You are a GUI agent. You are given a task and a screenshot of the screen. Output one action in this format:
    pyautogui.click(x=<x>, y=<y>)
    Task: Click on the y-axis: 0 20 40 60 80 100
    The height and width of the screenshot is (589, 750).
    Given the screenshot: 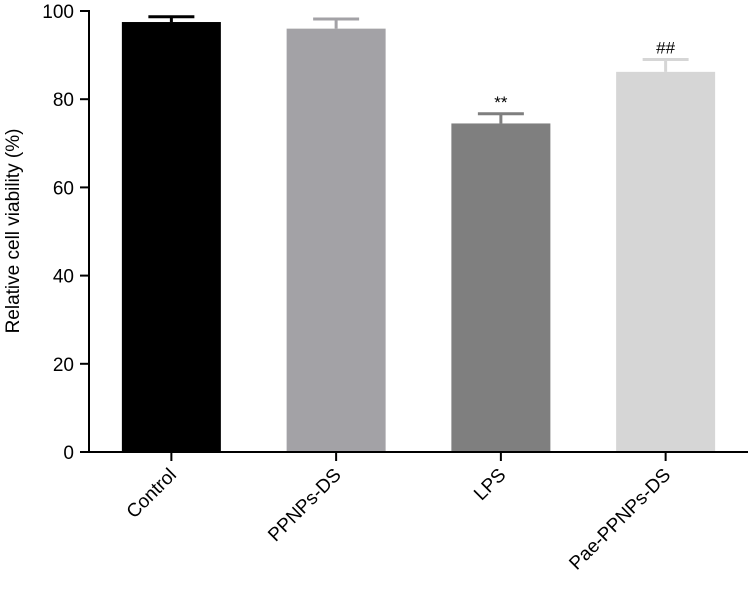 What is the action you would take?
    pyautogui.click(x=66, y=233)
    